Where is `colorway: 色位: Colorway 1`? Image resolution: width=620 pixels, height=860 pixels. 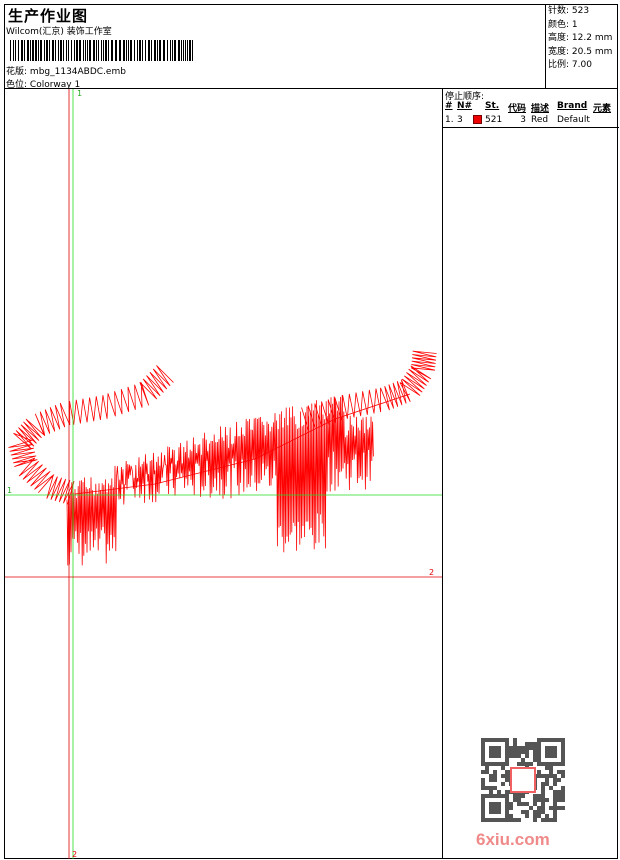 colorway: 色位: Colorway 1 is located at coordinates (43, 83).